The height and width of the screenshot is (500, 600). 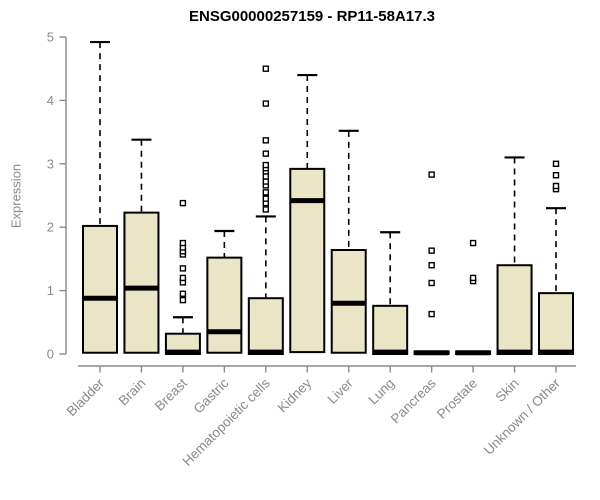 What do you see at coordinates (265, 326) in the screenshot?
I see `box-hematopoietic-cells` at bounding box center [265, 326].